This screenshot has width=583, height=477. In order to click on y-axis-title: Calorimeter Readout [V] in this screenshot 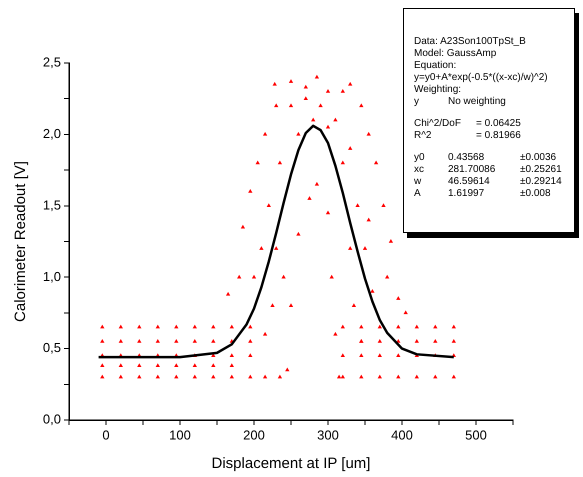, I will do `click(21, 241)`.